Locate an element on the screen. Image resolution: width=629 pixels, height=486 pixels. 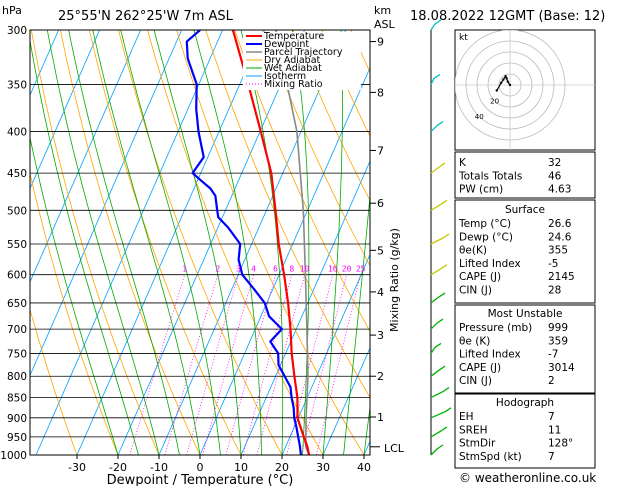
mixing-ratio-label: 1 is located at coordinates (184, 269).